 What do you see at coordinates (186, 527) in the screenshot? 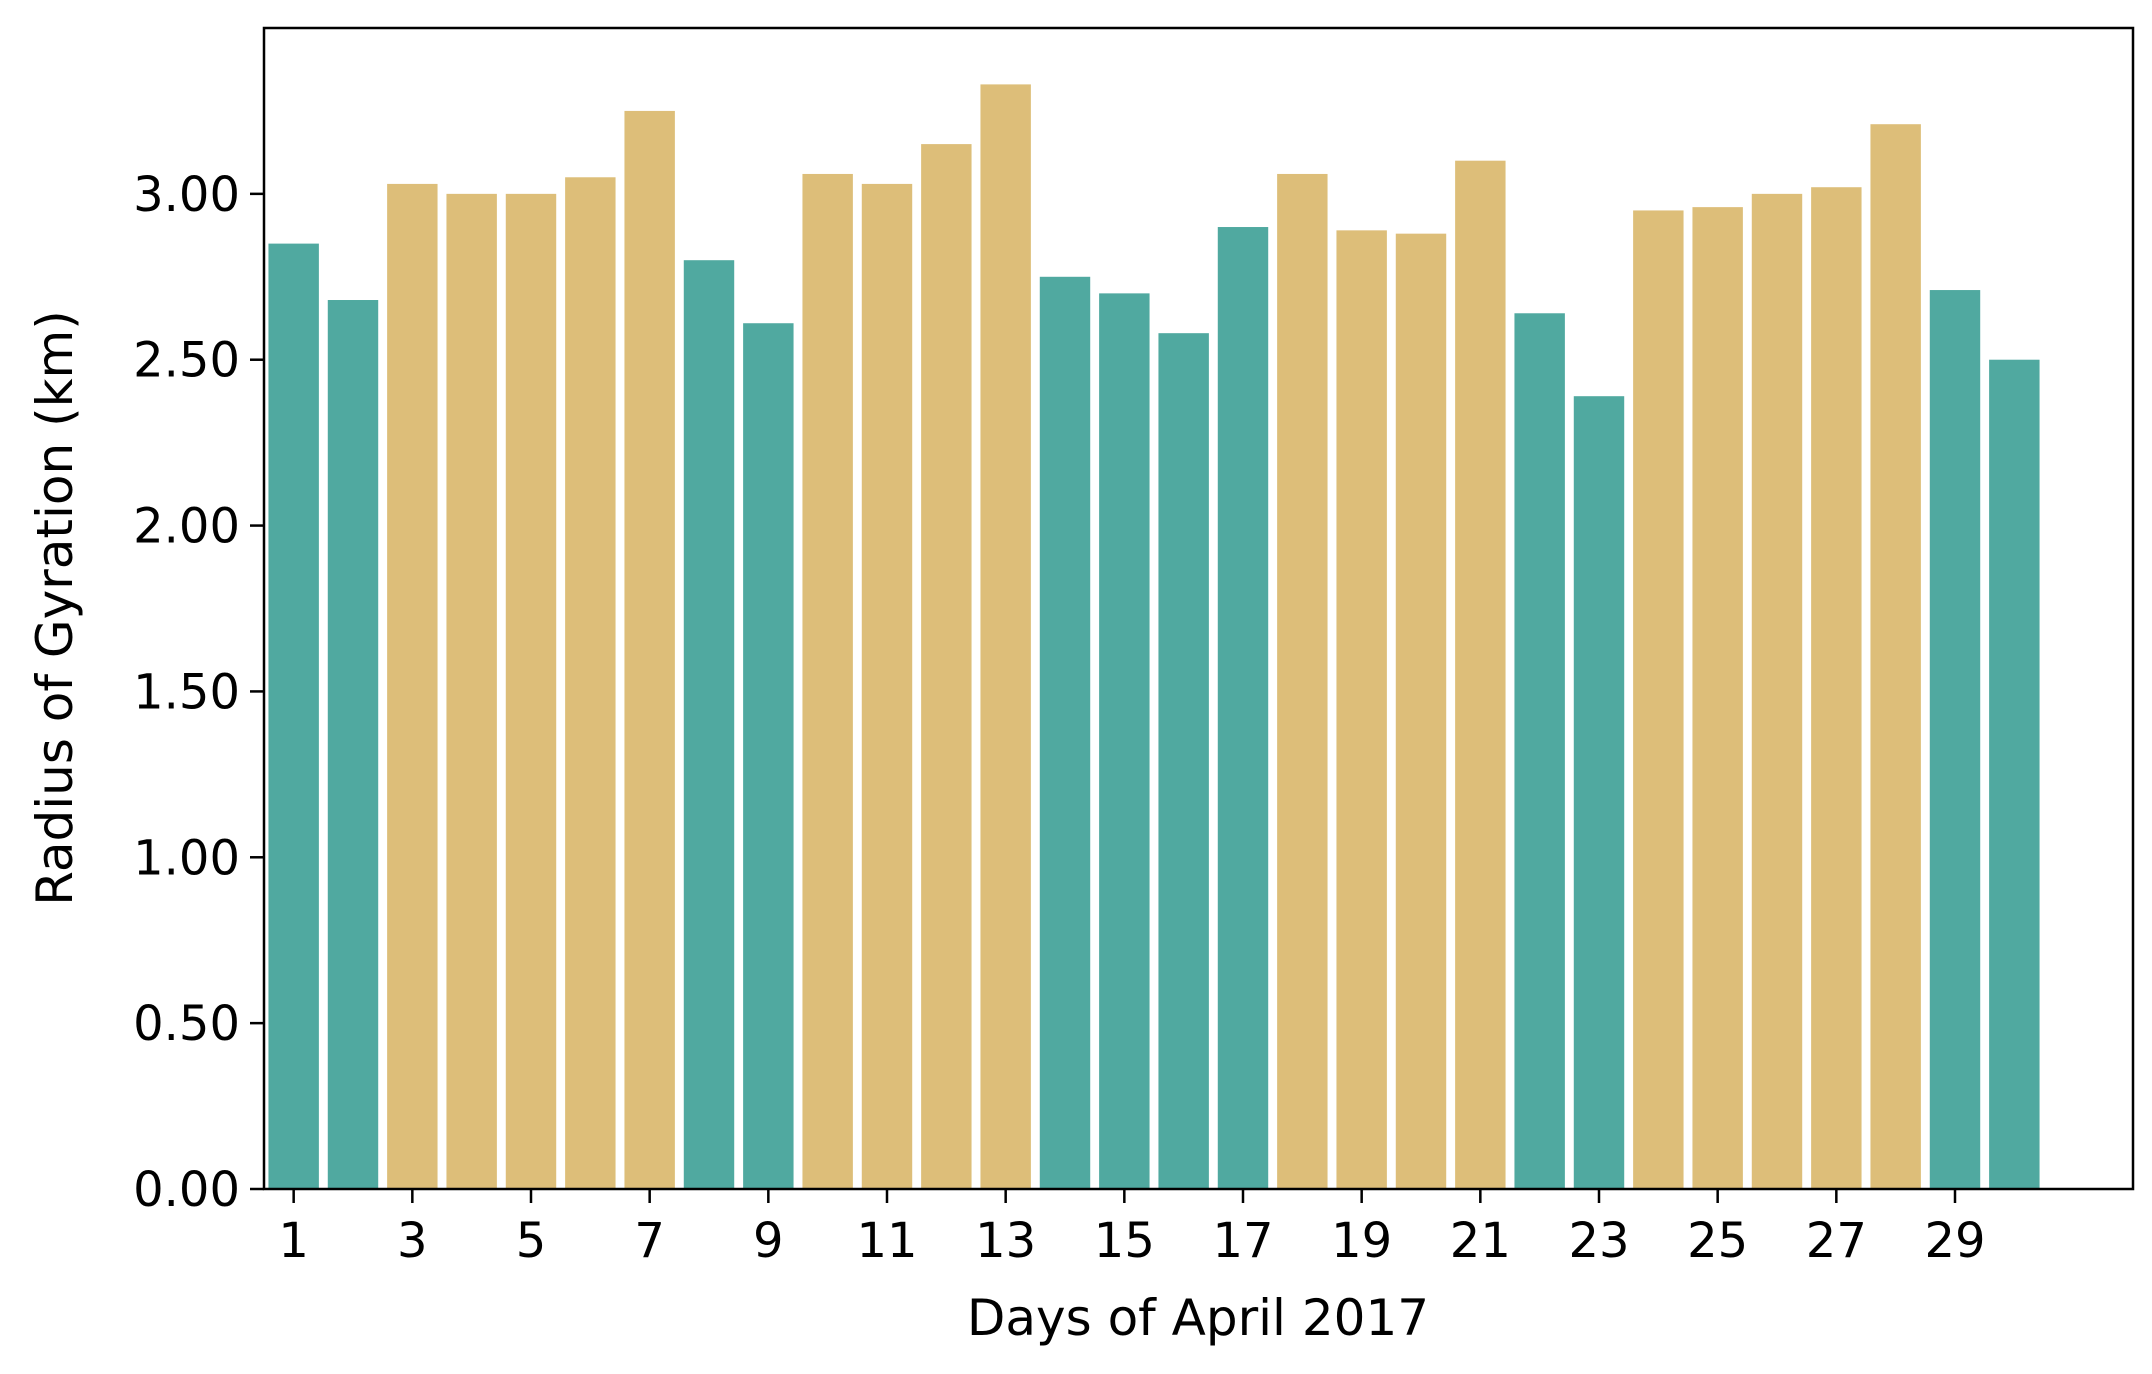
I see `y-tick-label: 2.00` at bounding box center [186, 527].